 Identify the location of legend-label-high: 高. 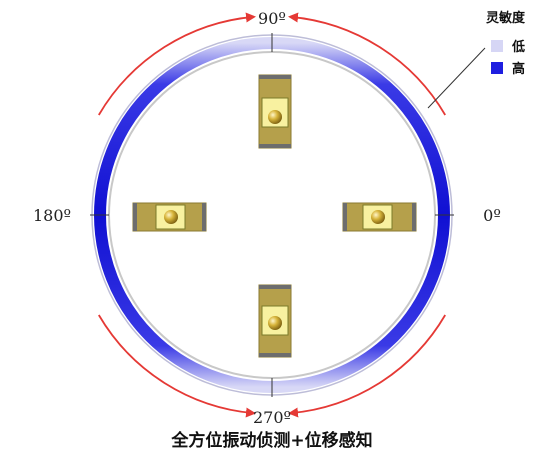
(518, 69).